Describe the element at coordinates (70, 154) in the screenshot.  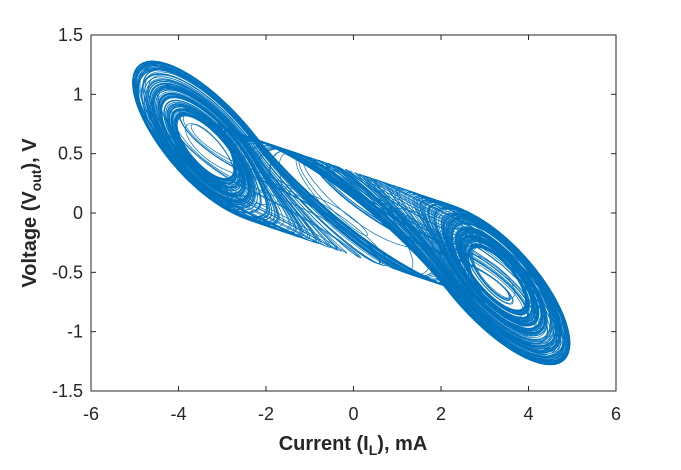
I see `y-tick-label: 0.5` at that location.